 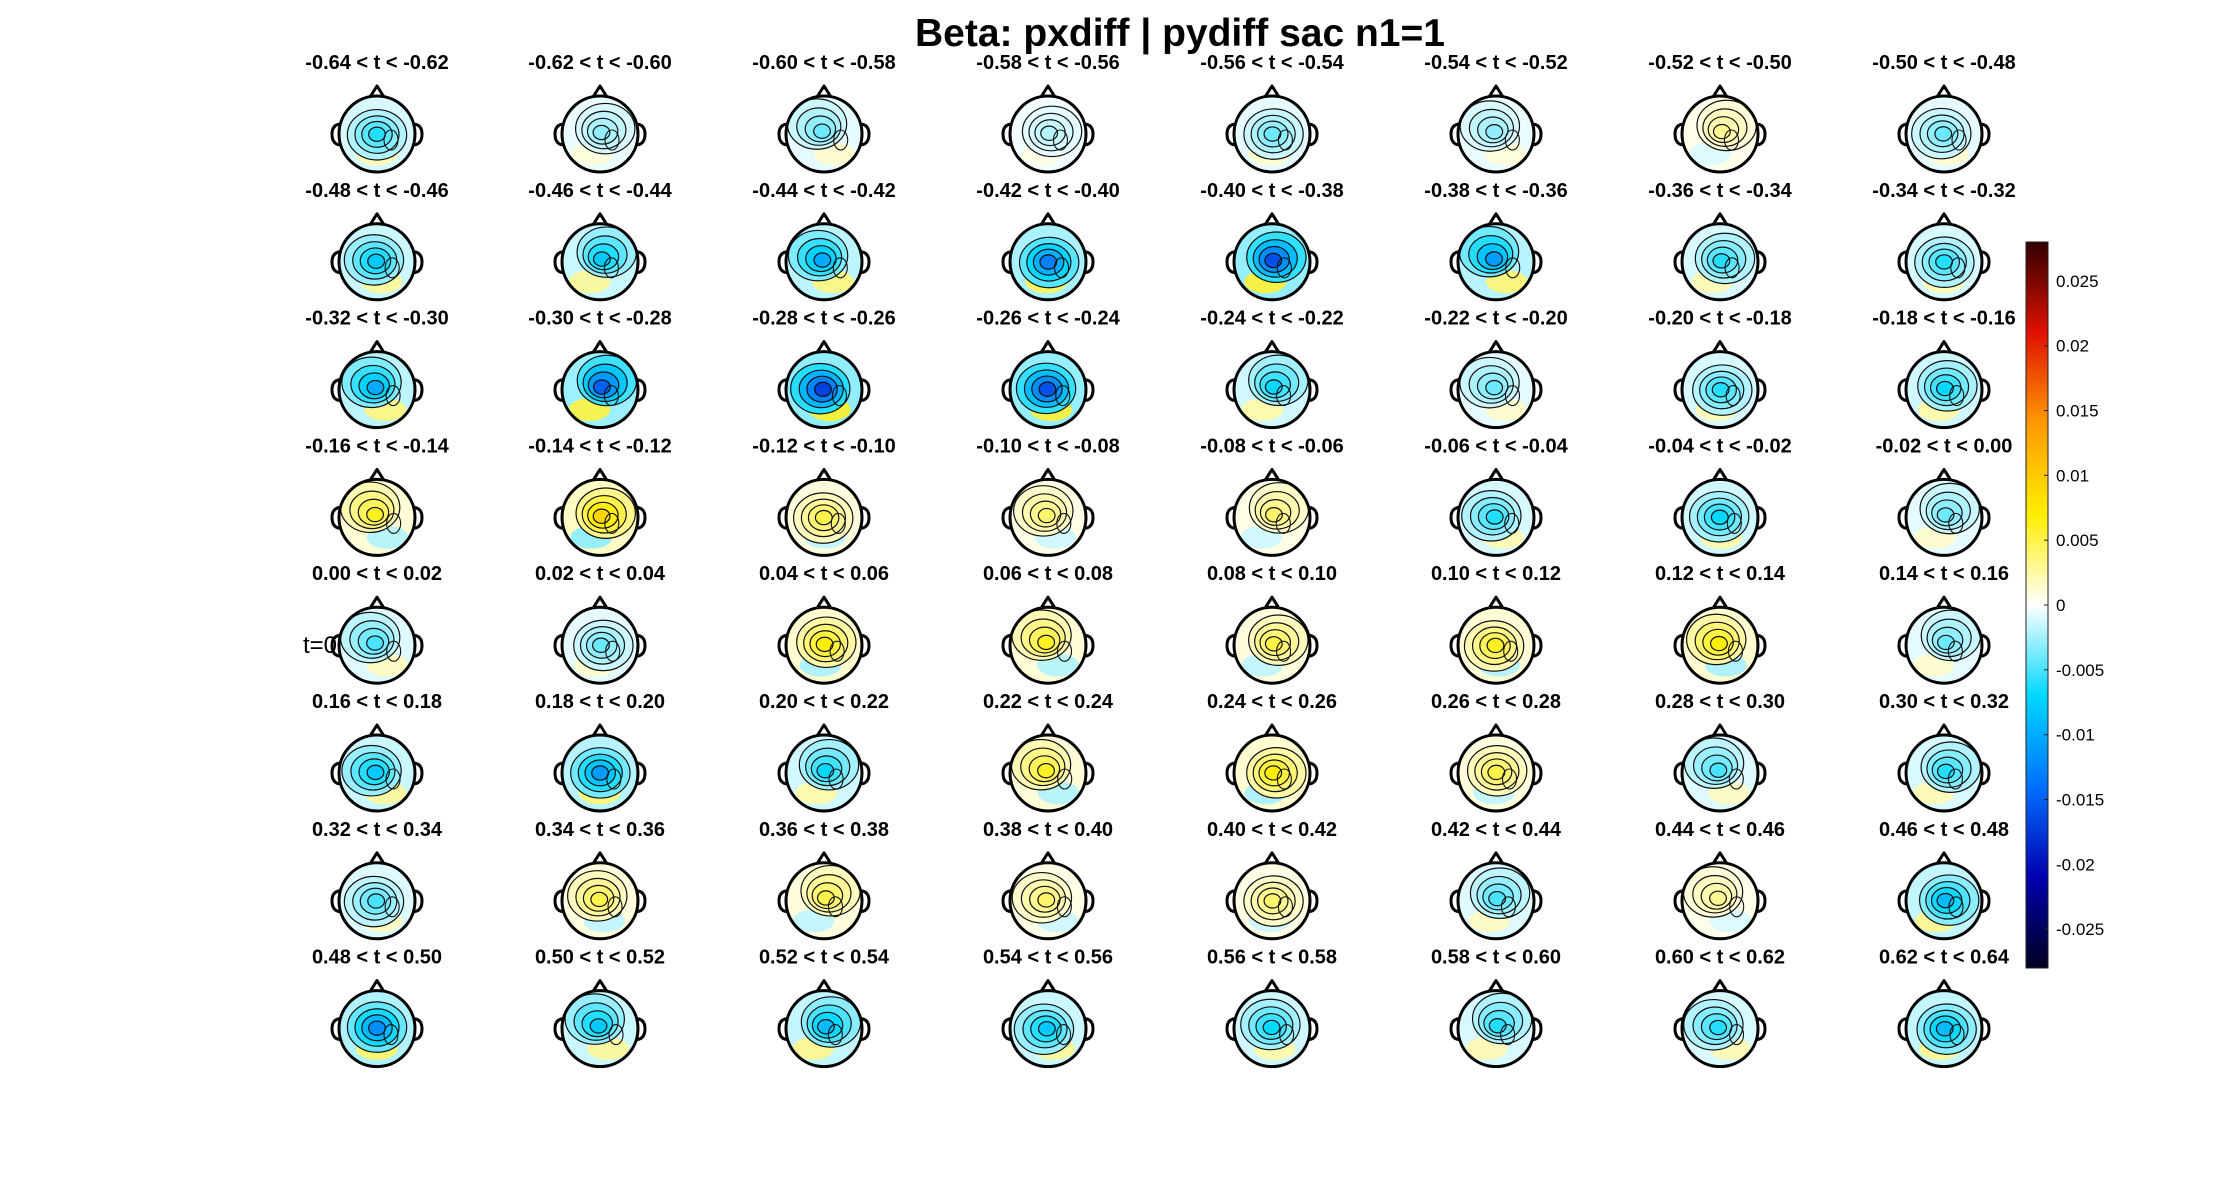 I want to click on topoplot-panel: -0.48 < t < -0.46, so click(x=377, y=241).